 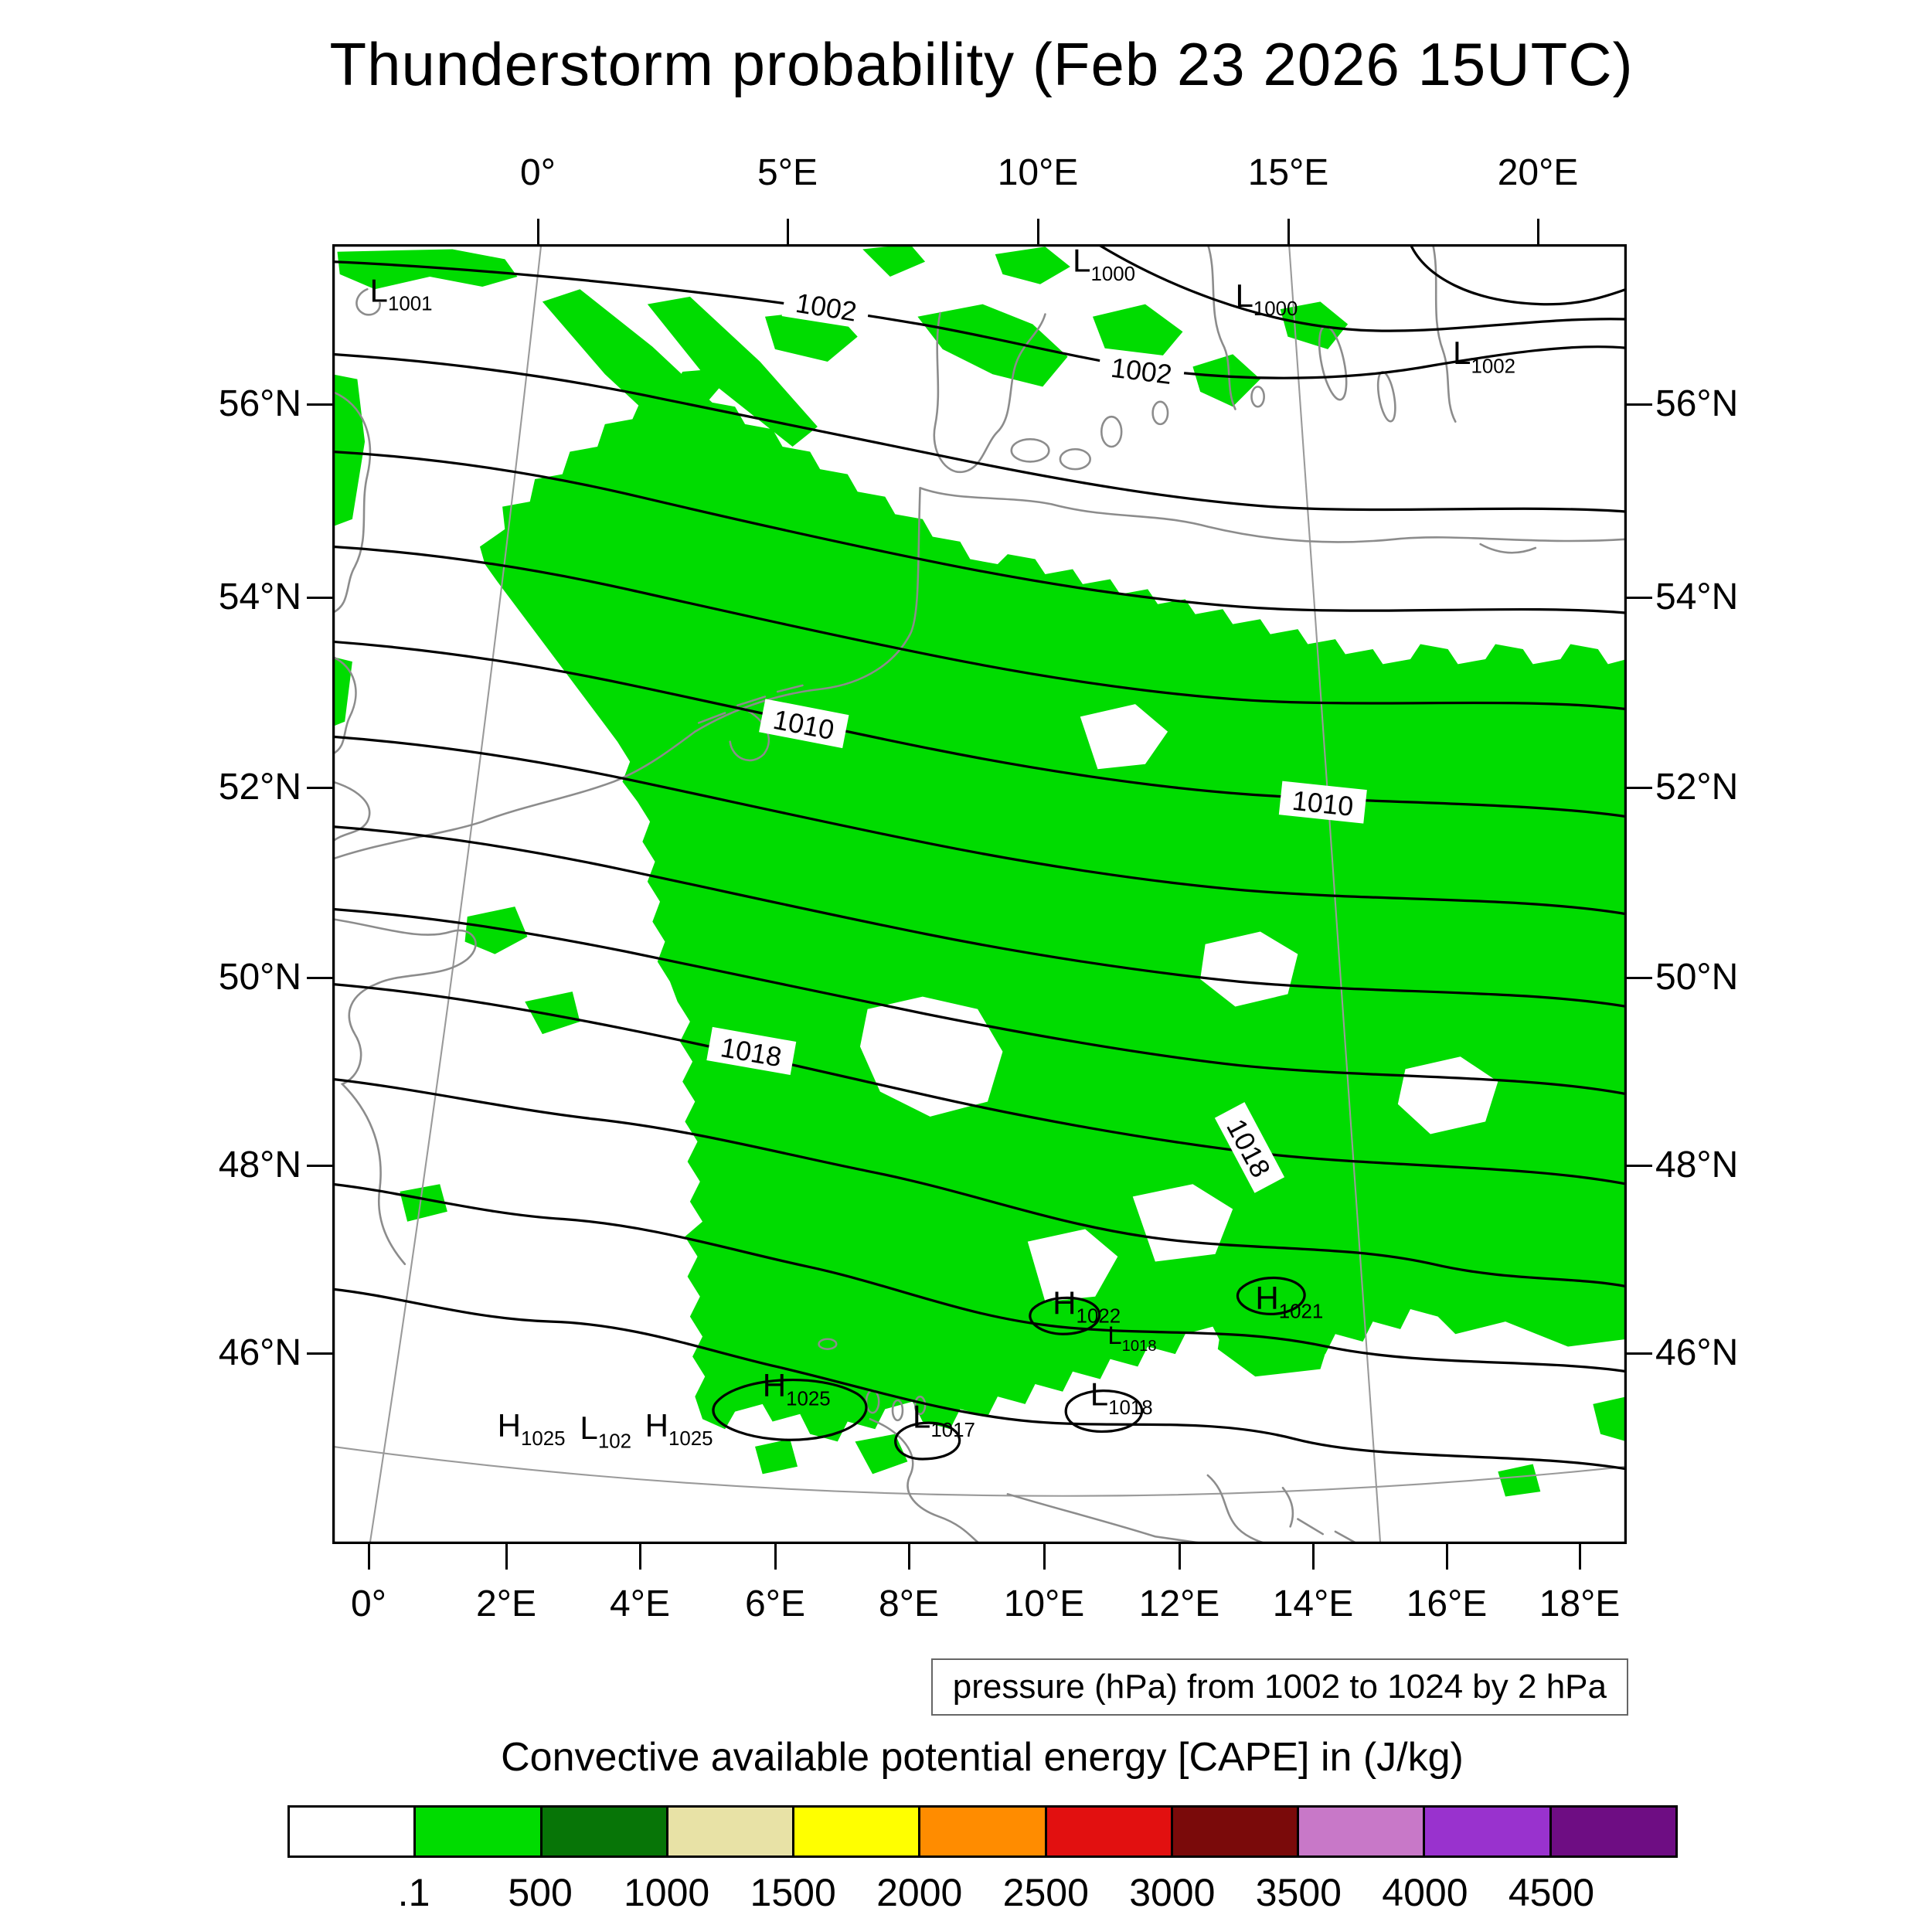 What do you see at coordinates (1045, 1893) in the screenshot?
I see `colorbar-tick-label: 2500` at bounding box center [1045, 1893].